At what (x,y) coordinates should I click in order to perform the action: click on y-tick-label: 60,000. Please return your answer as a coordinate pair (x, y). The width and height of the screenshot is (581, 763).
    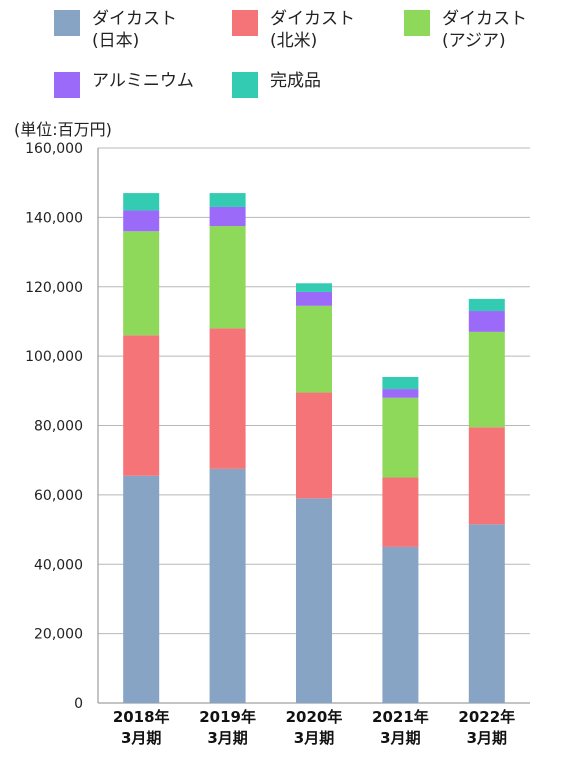
    Looking at the image, I should click on (58, 496).